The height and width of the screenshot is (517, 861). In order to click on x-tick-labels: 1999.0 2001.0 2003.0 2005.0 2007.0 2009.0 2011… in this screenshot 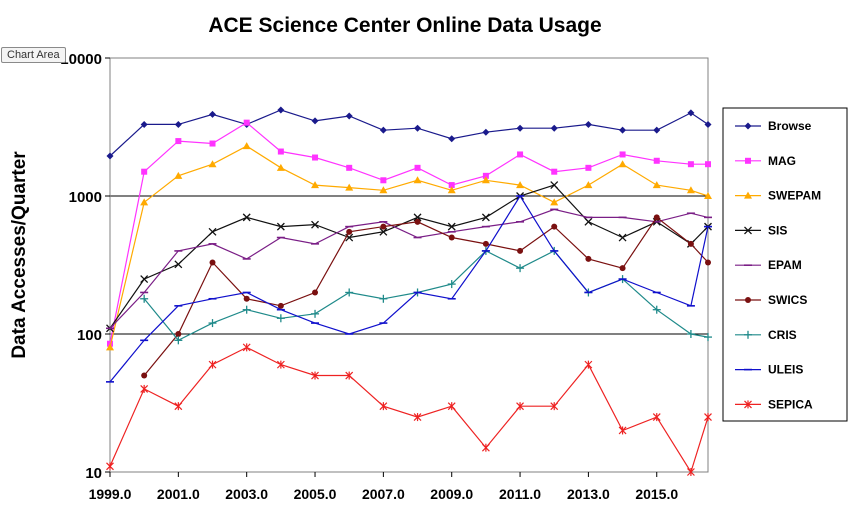, I will do `click(383, 487)`.